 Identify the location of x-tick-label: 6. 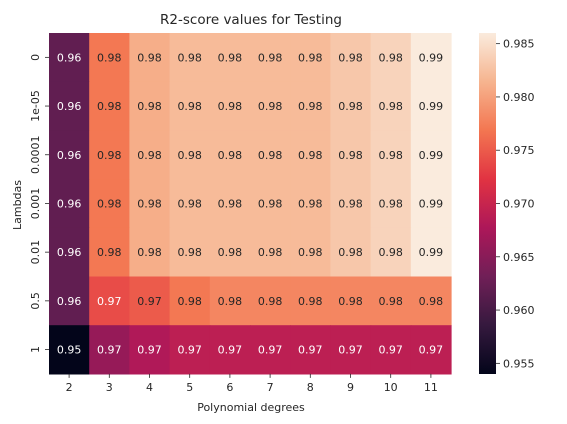
(229, 387).